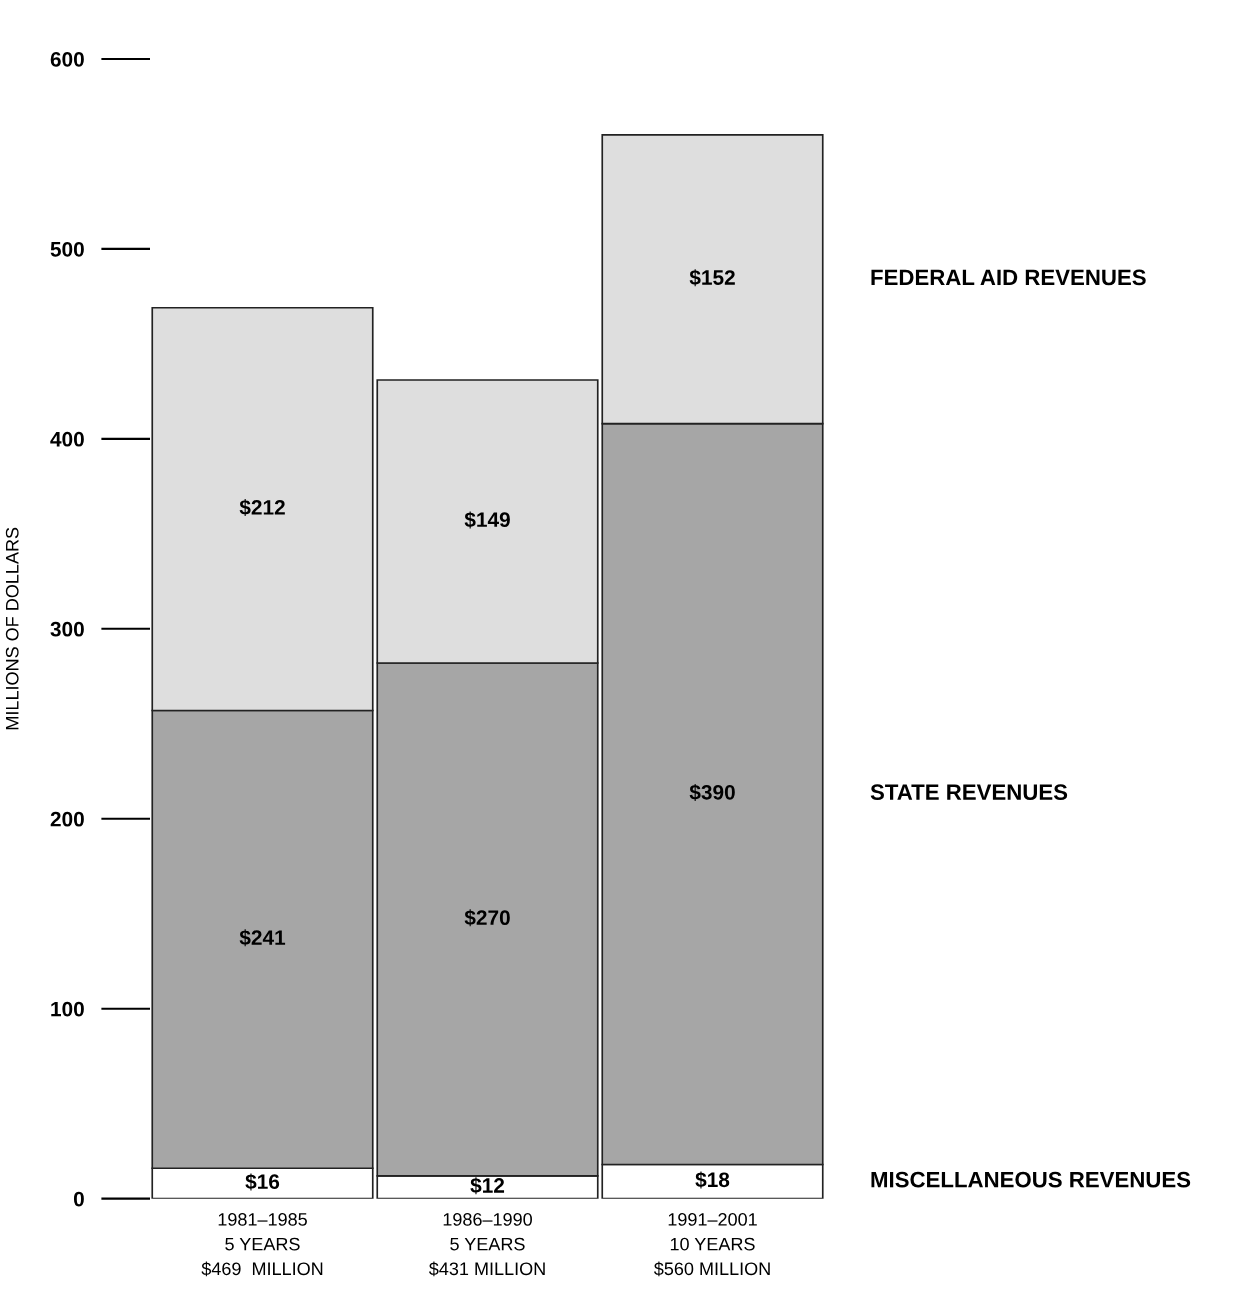  What do you see at coordinates (487, 520) in the screenshot?
I see `data-label: $149` at bounding box center [487, 520].